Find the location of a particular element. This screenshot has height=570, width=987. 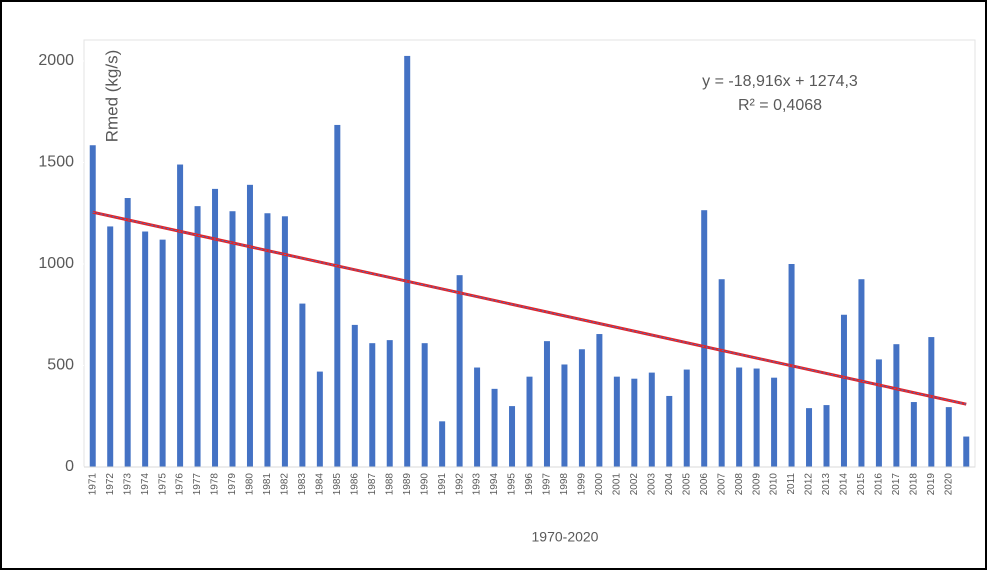

x-tick-label: 2005 is located at coordinates (686, 484).